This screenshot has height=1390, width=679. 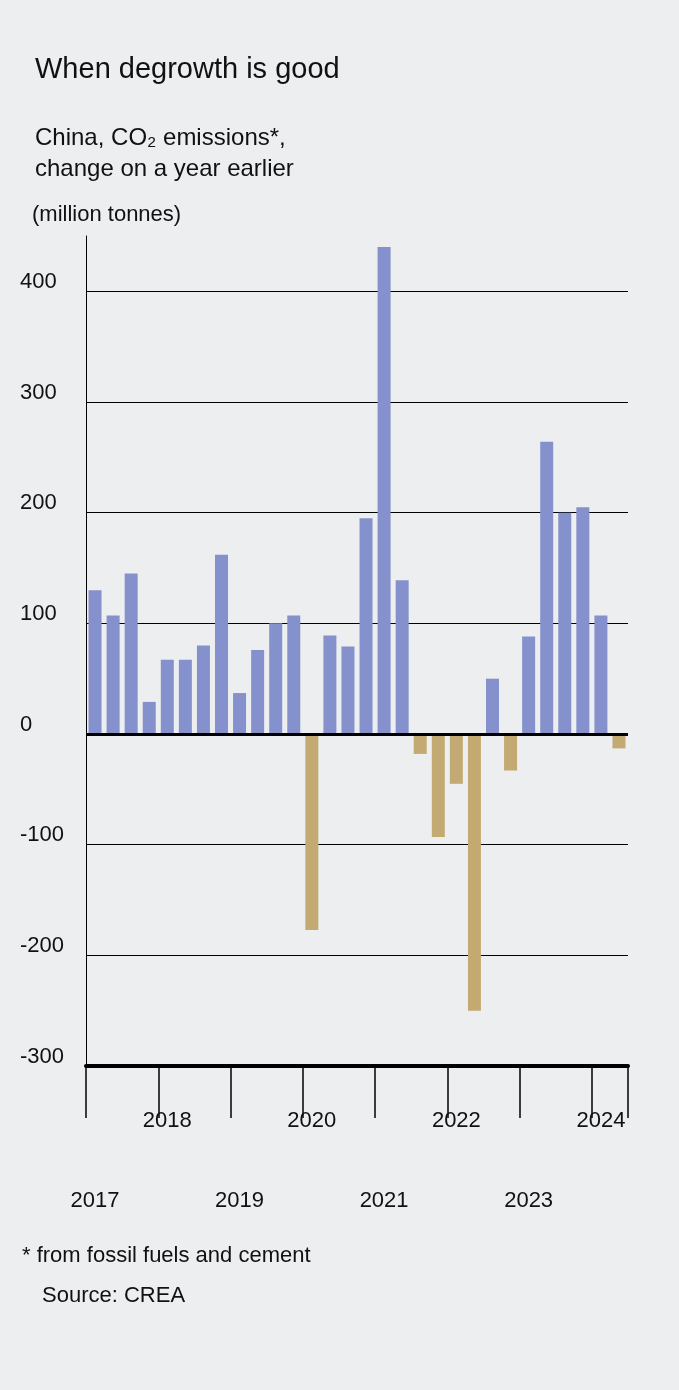 What do you see at coordinates (38, 612) in the screenshot?
I see `y-tick-label: 100` at bounding box center [38, 612].